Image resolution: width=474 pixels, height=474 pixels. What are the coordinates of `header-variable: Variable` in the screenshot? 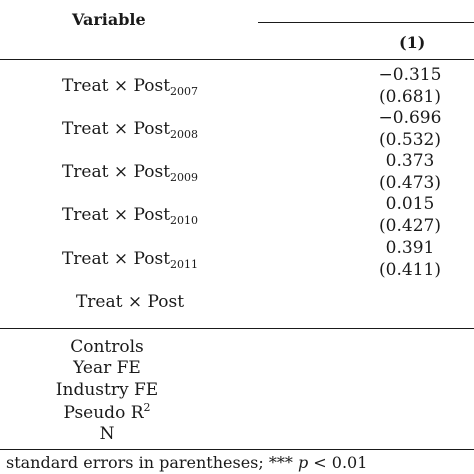 It's located at (109, 19).